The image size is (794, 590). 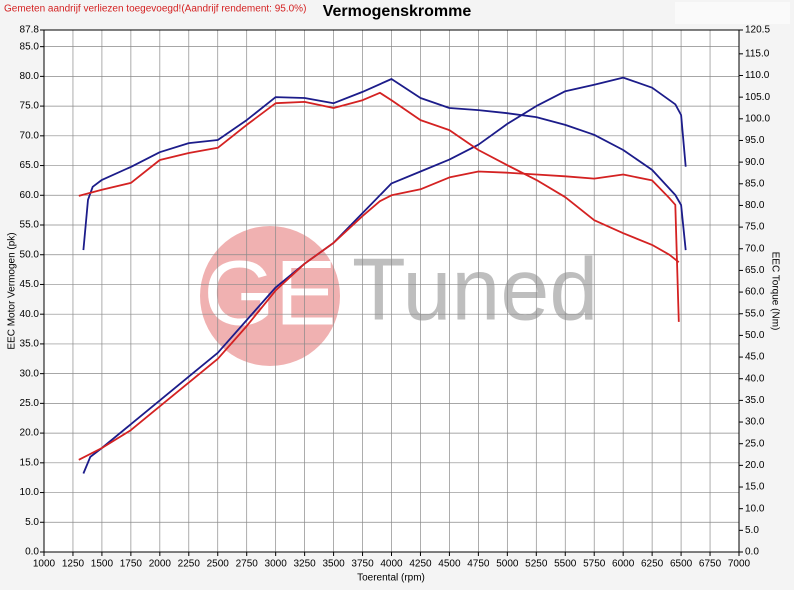 What do you see at coordinates (757, 97) in the screenshot?
I see `y2-tick-label: 105.0` at bounding box center [757, 97].